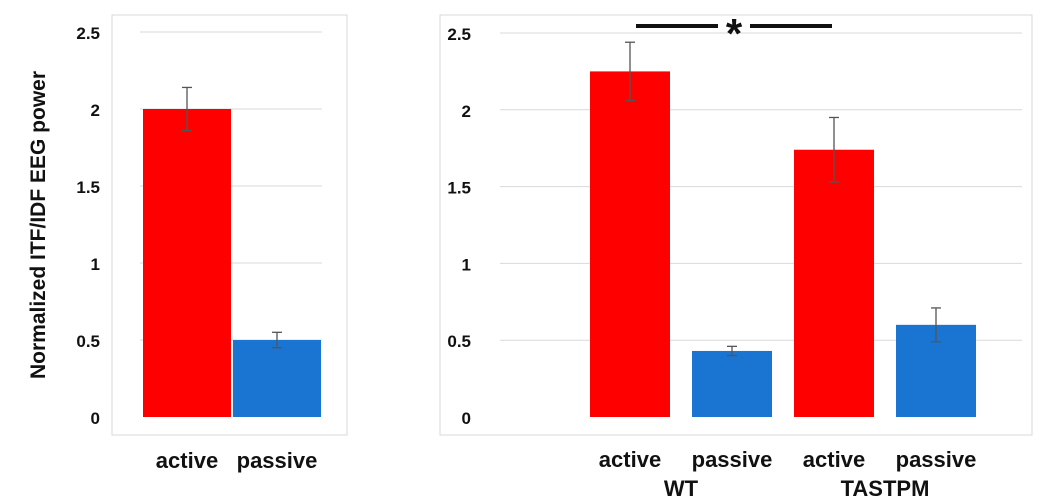  Describe the element at coordinates (797, 488) in the screenshot. I see `panel-right-group-labels: WT TASTPM` at that location.